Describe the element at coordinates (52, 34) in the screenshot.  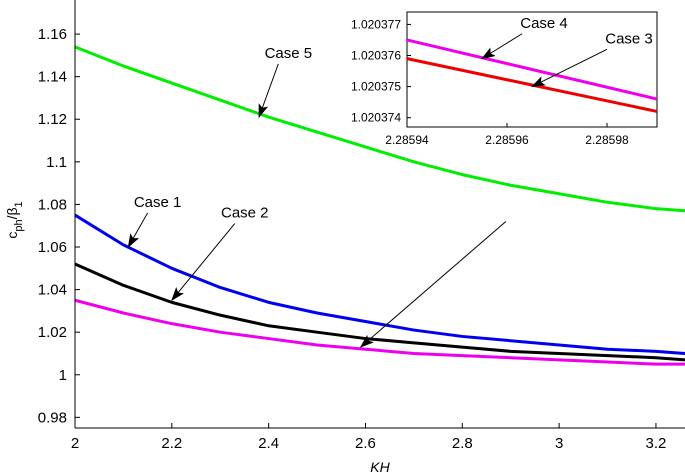
I see `main-y-tick-label: 1.16` at that location.